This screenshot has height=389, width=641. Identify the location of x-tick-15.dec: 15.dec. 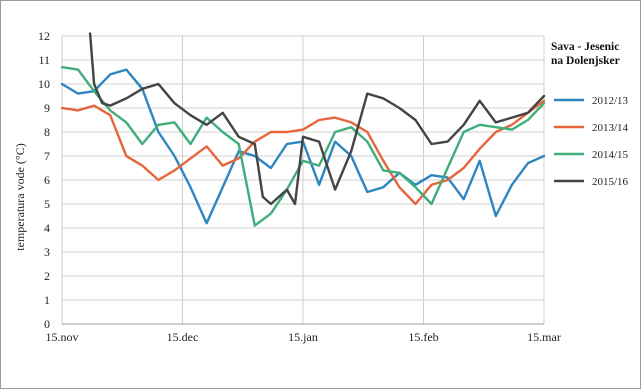
(183, 337).